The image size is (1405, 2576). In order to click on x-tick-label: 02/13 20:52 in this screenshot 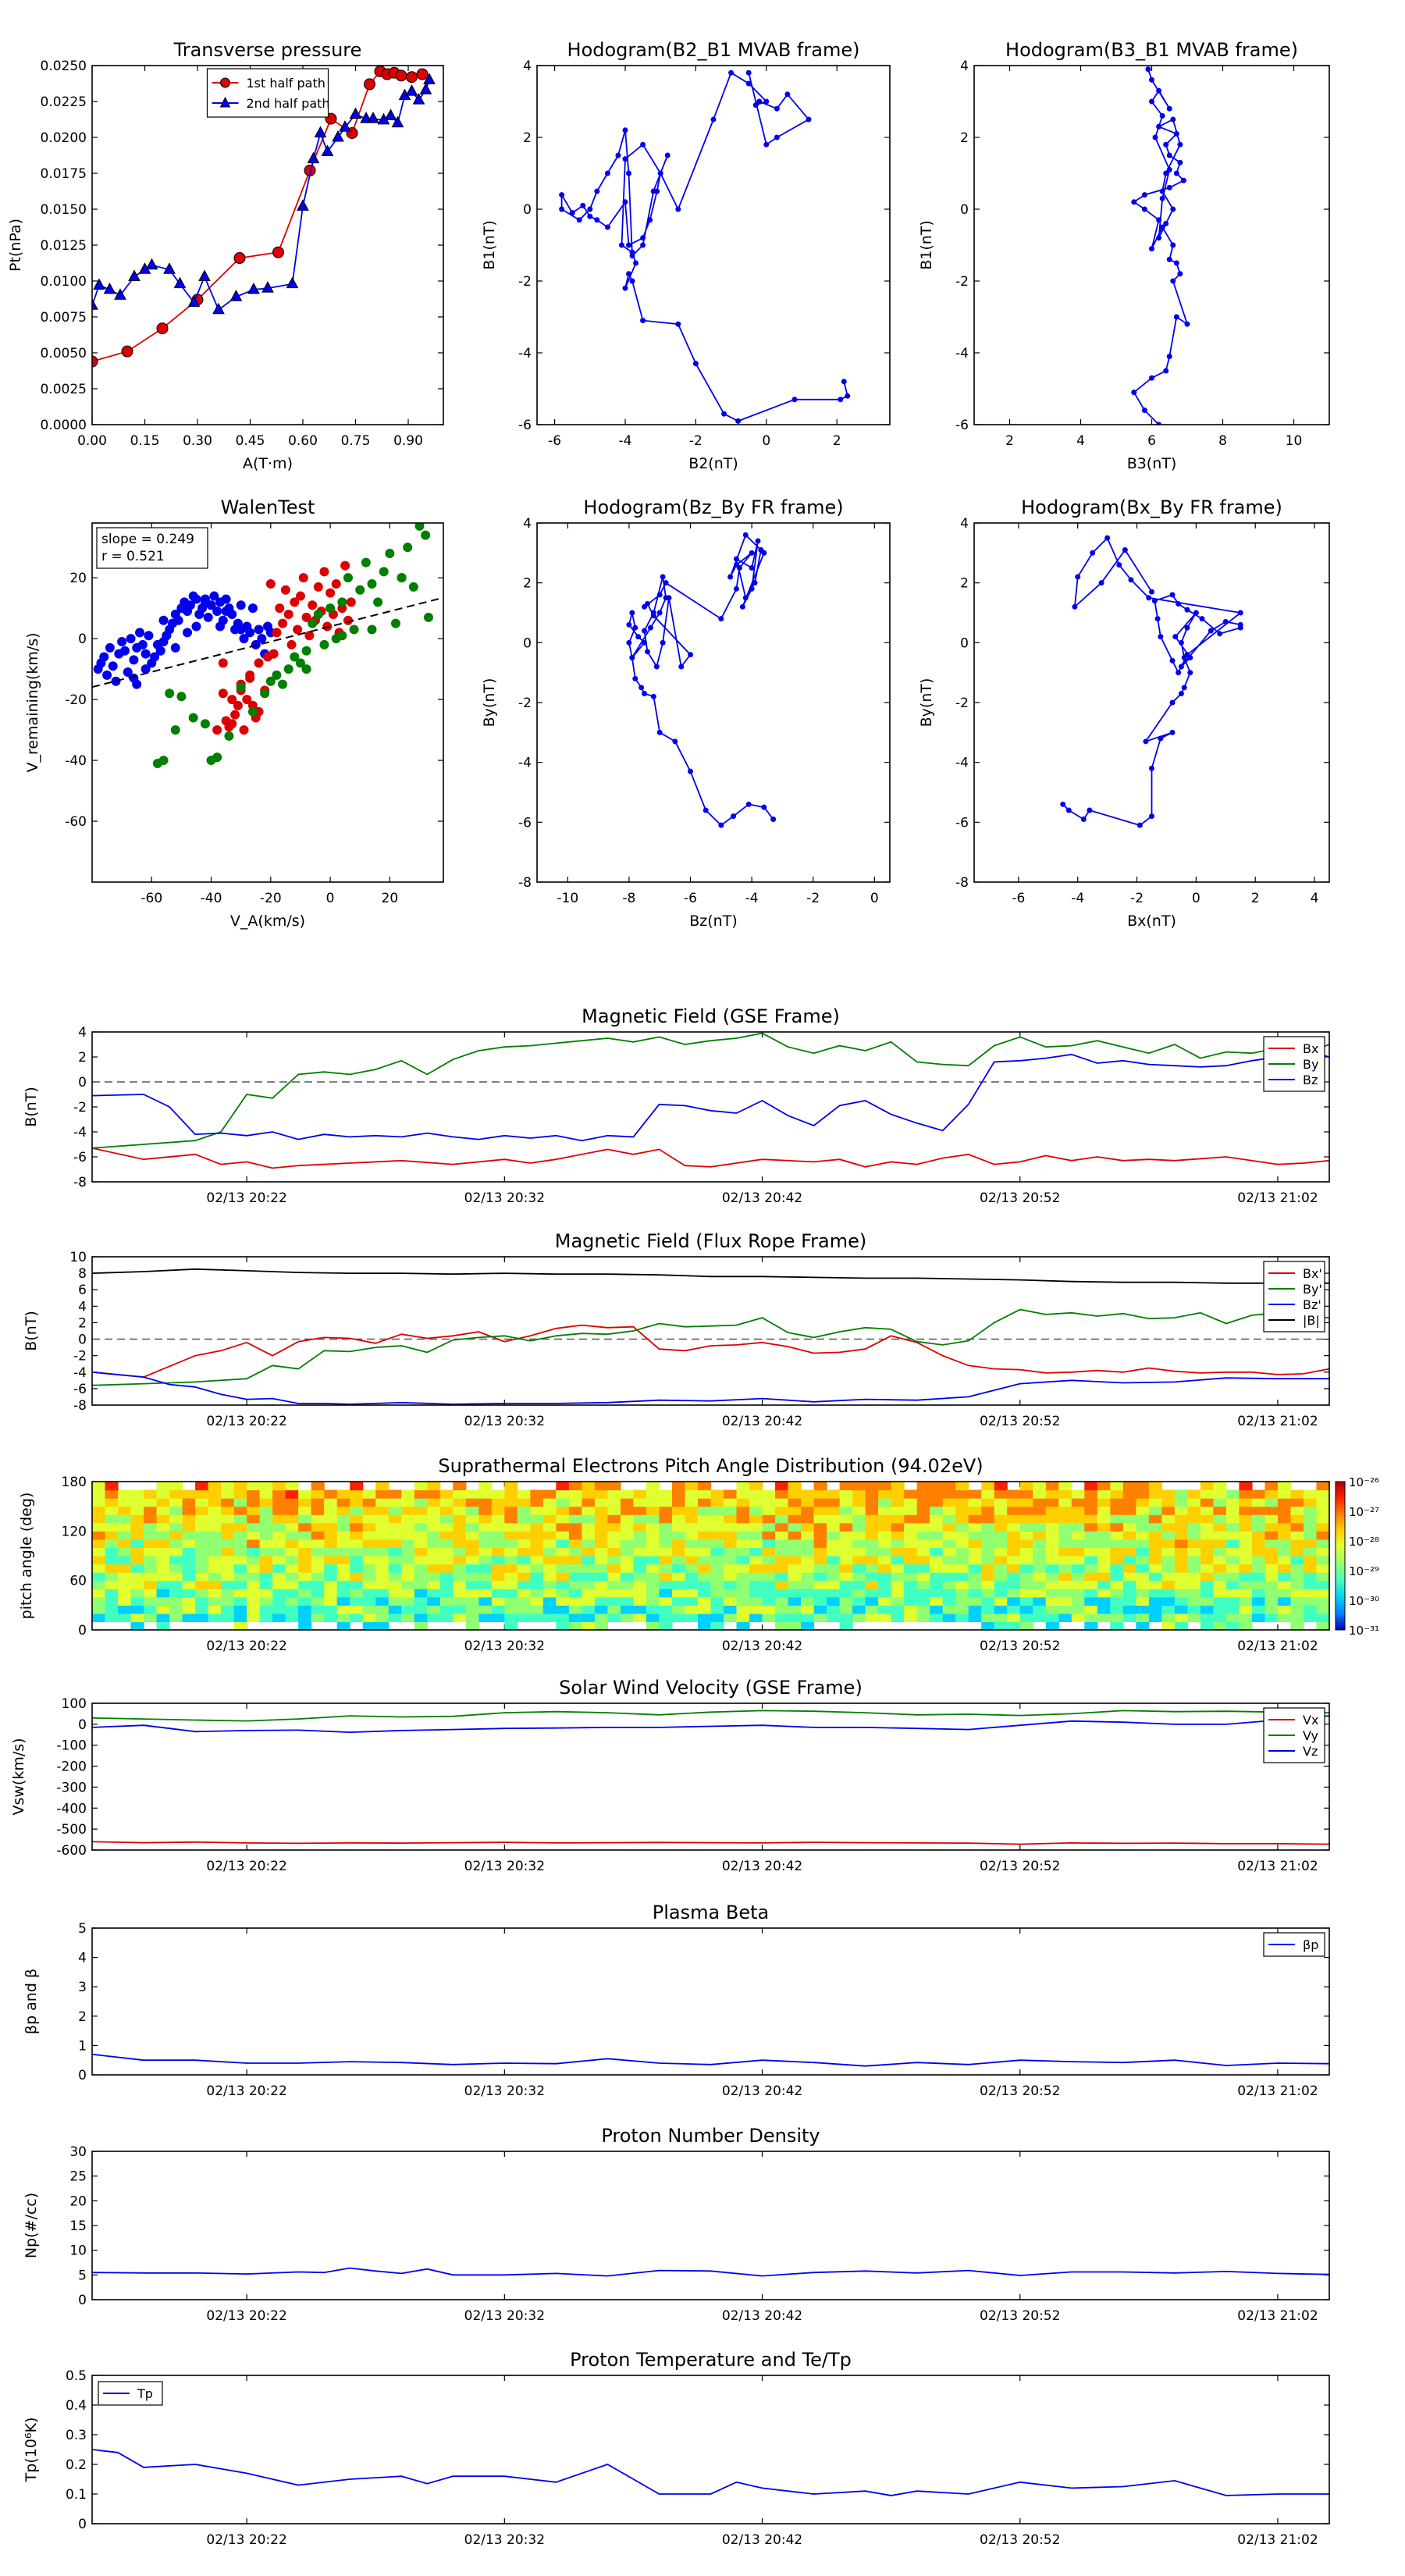, I will do `click(1020, 2091)`.